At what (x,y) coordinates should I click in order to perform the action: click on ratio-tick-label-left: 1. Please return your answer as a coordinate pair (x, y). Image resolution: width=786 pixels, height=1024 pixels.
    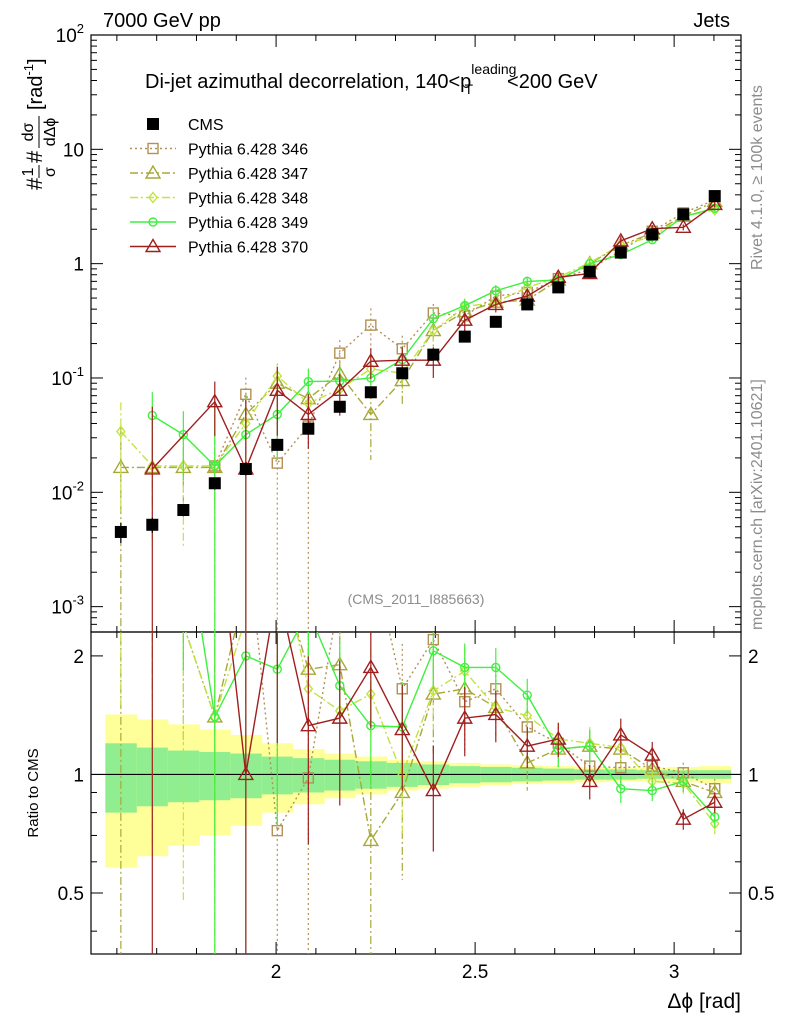
    Looking at the image, I should click on (78, 775).